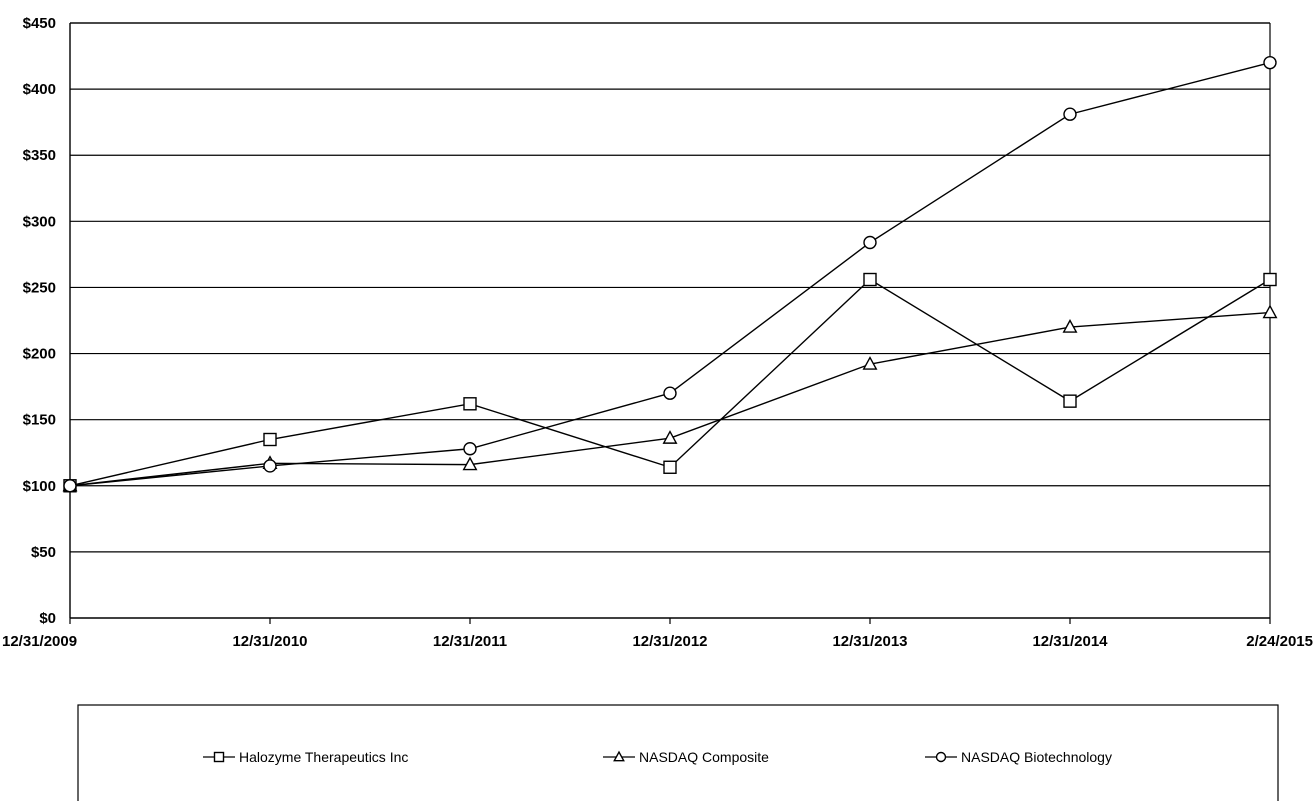  Describe the element at coordinates (39, 221) in the screenshot. I see `y-tick-label: $300` at that location.